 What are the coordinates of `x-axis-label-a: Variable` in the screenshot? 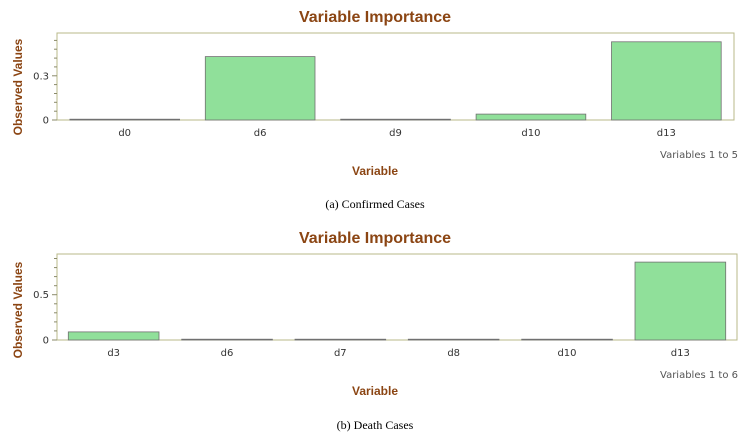 It's located at (375, 171).